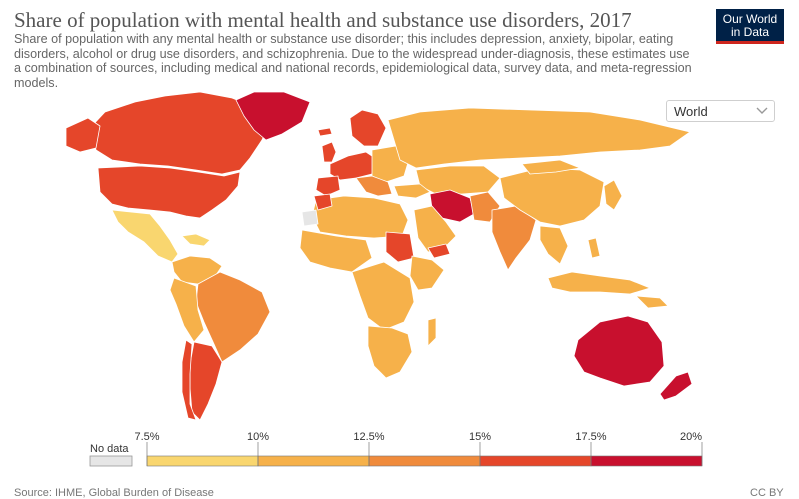  What do you see at coordinates (325, 132) in the screenshot?
I see `map-region-iceland` at bounding box center [325, 132].